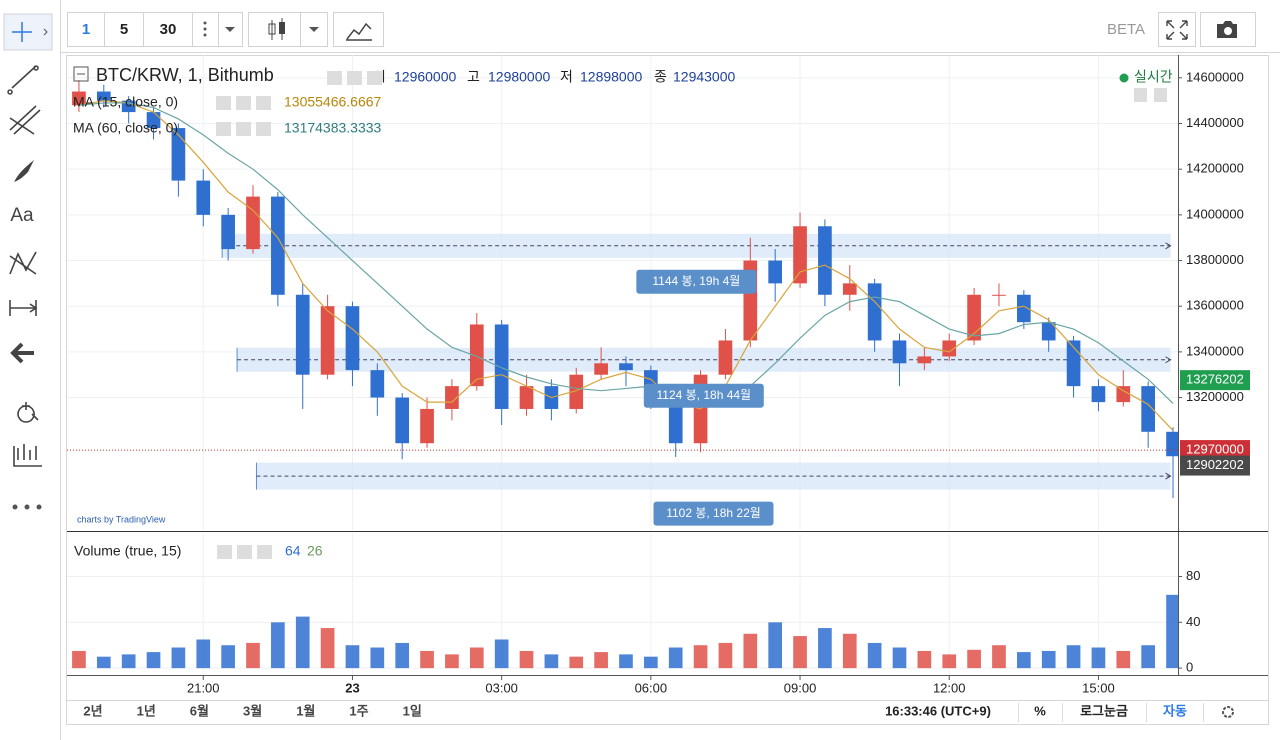  Describe the element at coordinates (305, 710) in the screenshot. I see `range-button: 1월` at that location.